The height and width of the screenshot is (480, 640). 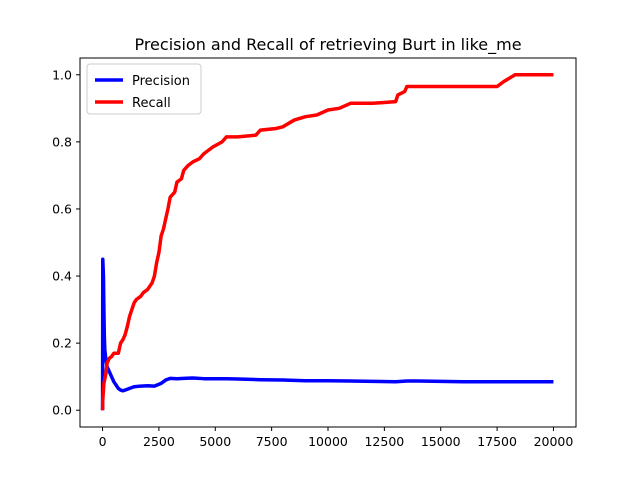 I want to click on x-tick-label: 20000, so click(x=554, y=441).